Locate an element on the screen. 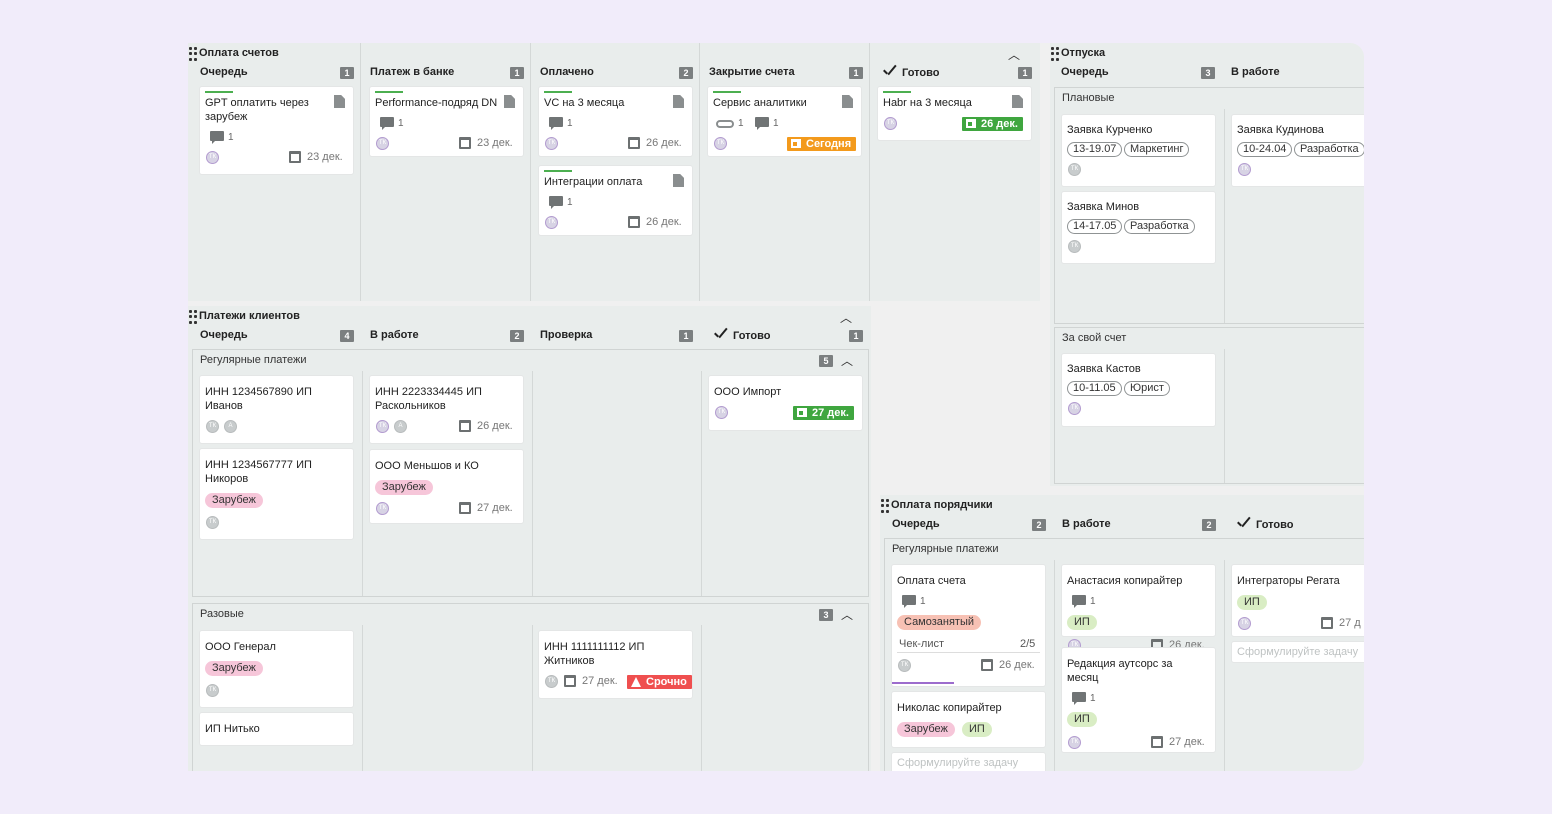 The image size is (1552, 814). column-count-badge: 4 is located at coordinates (347, 336).